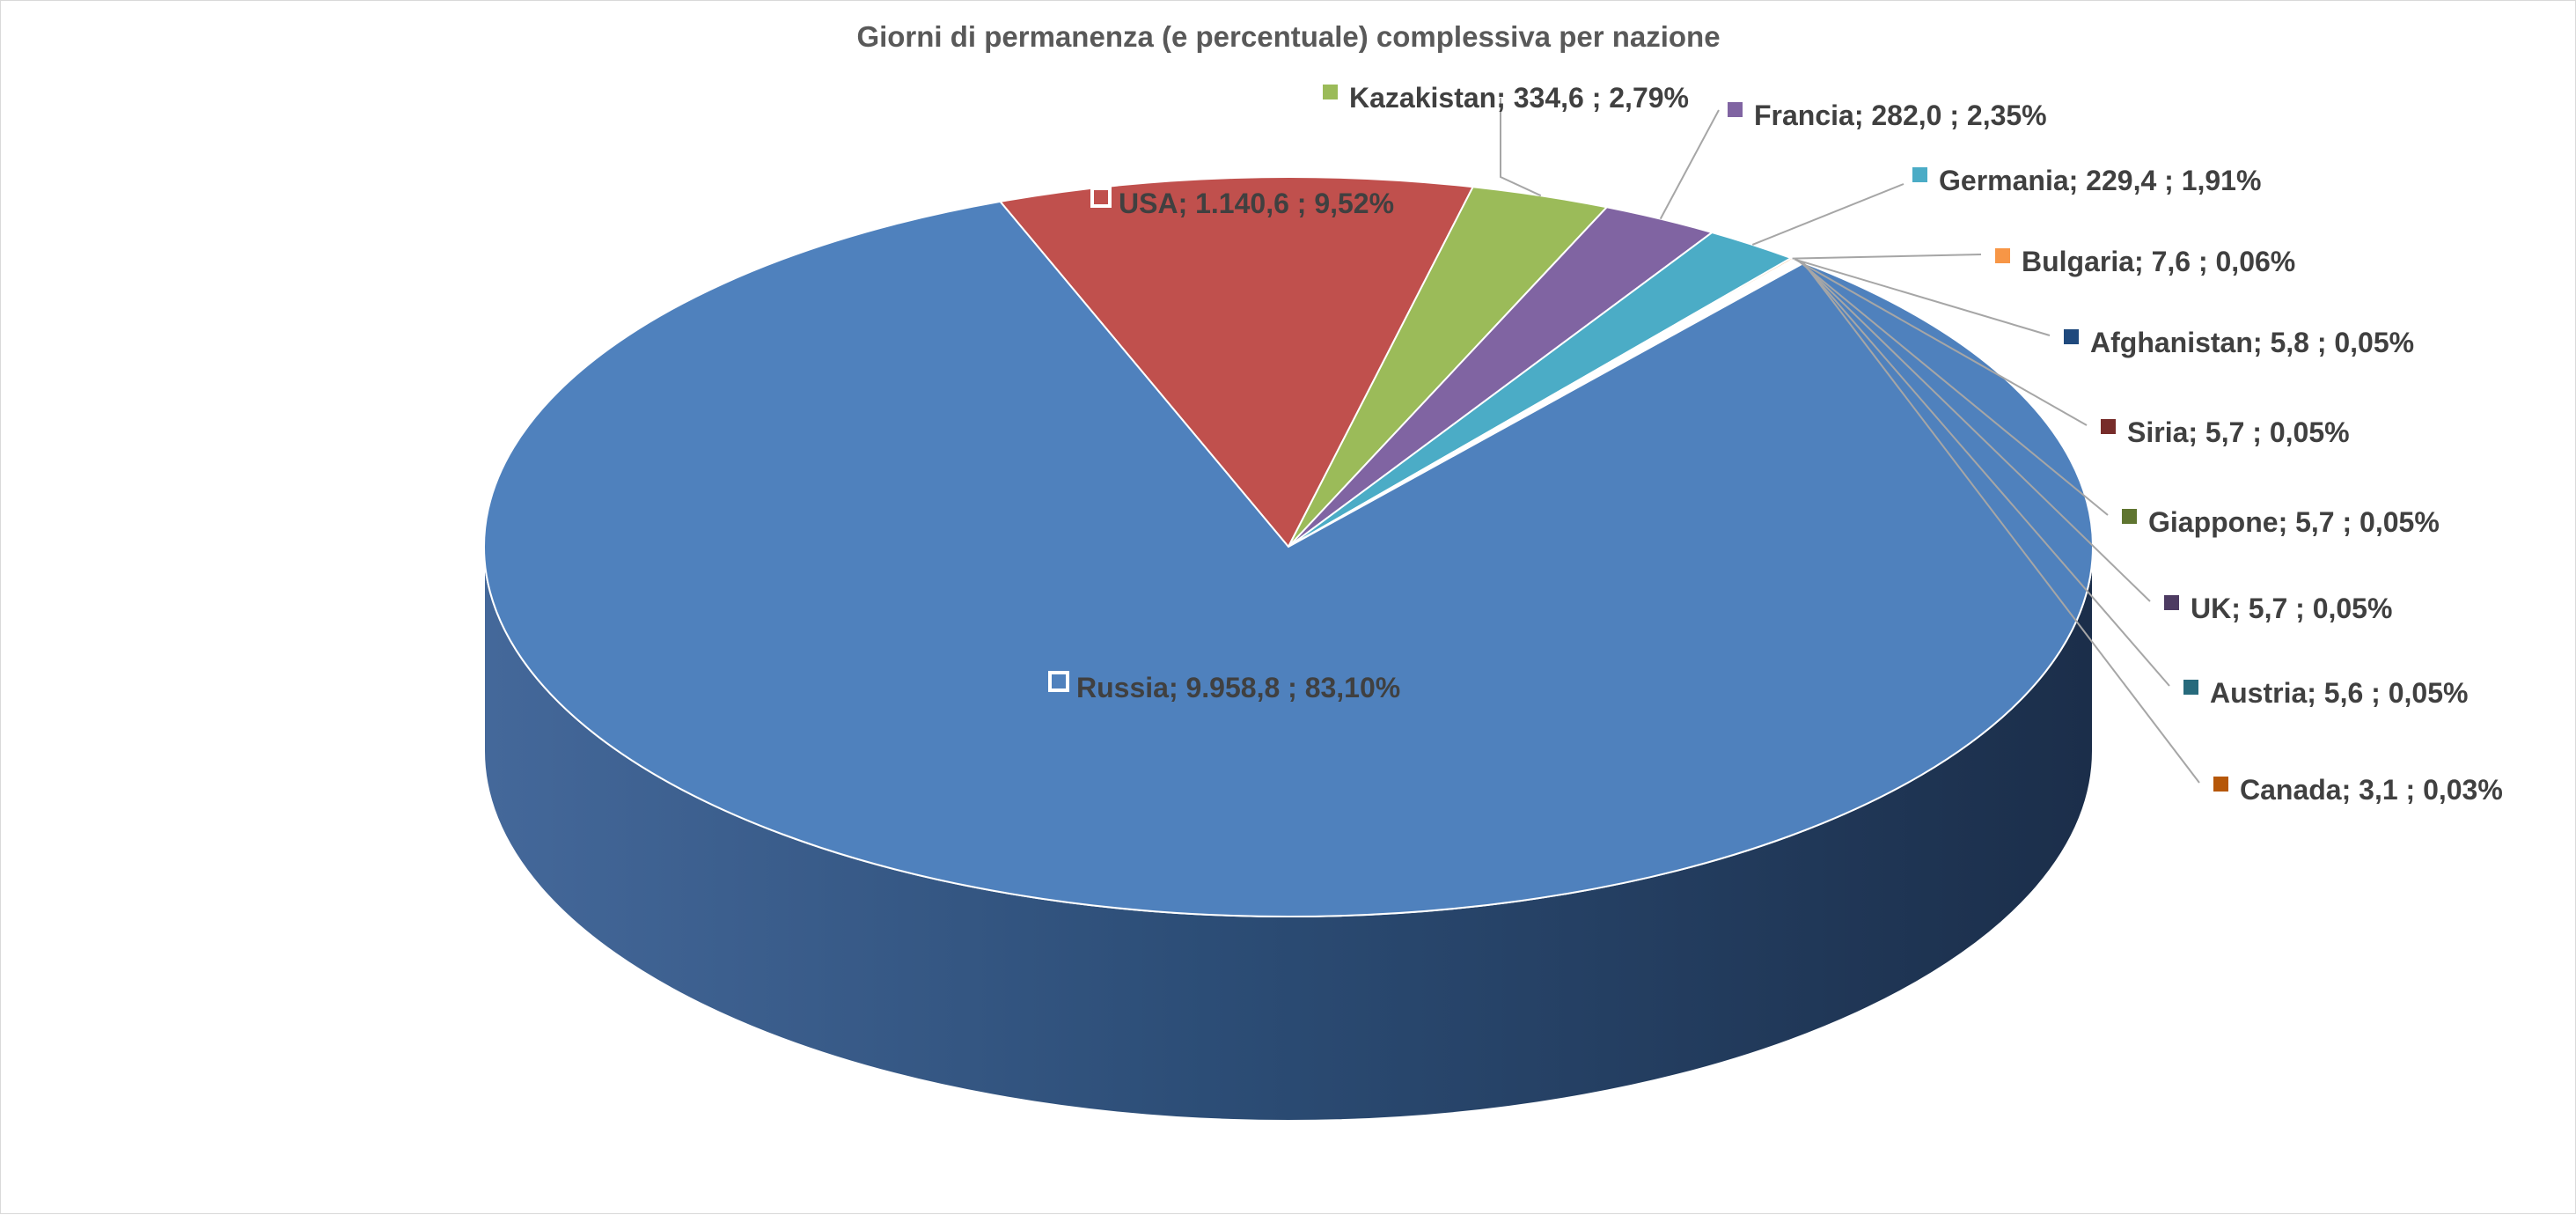  Describe the element at coordinates (2371, 790) in the screenshot. I see `label-text-canada: Canada; 3,1 ; 0,03%` at that location.